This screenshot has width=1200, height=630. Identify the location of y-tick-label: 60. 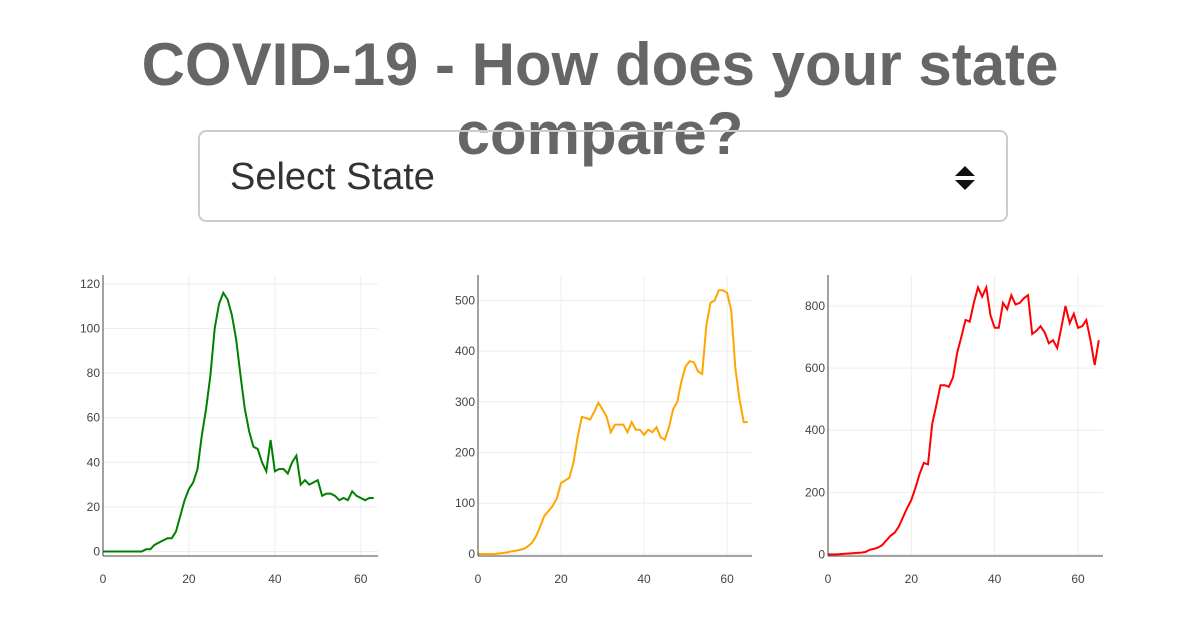
(94, 418).